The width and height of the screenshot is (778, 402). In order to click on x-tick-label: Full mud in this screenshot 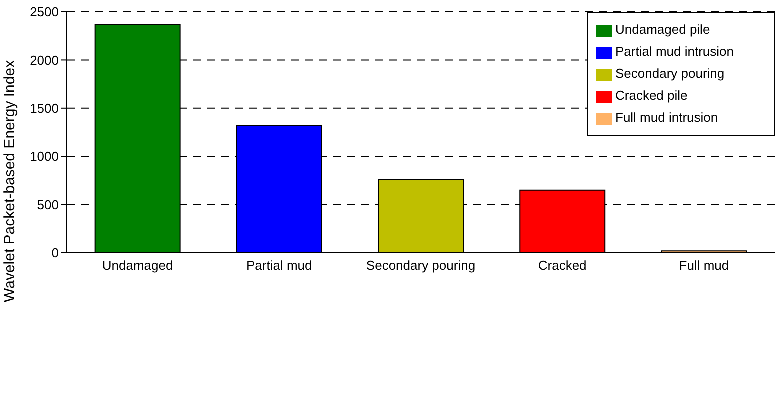, I will do `click(704, 266)`.